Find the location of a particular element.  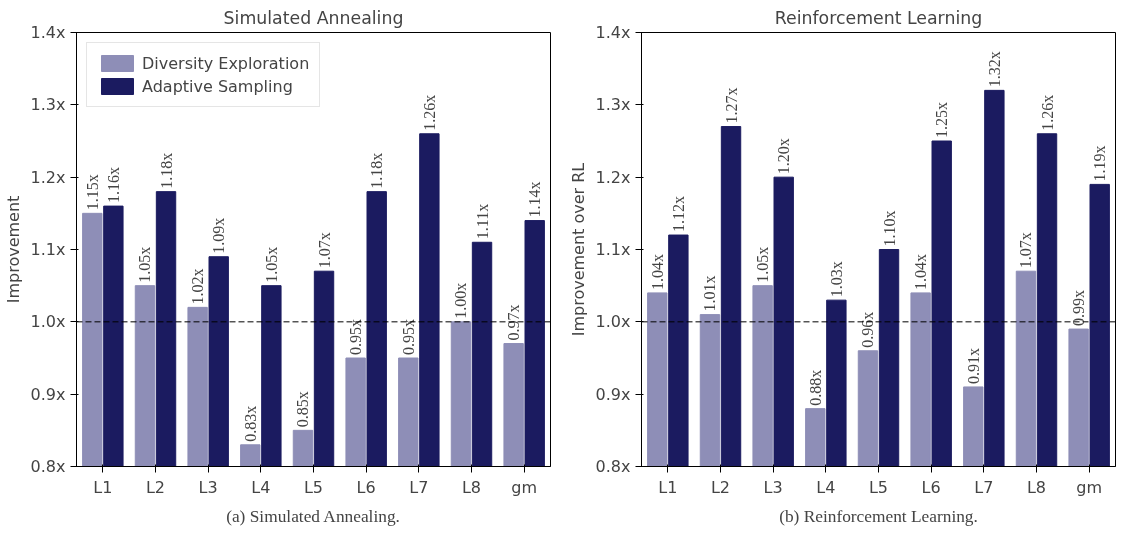

data-label: 1.01x is located at coordinates (710, 293).